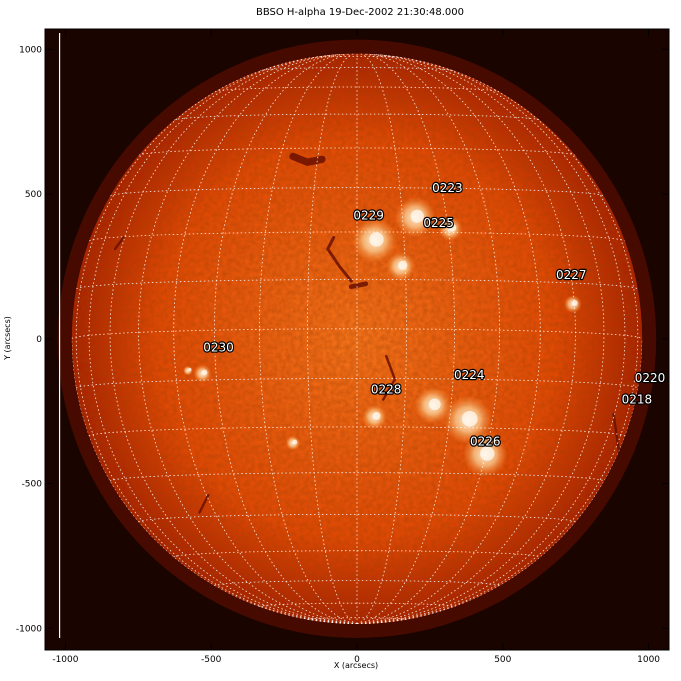 The image size is (681, 681). Describe the element at coordinates (33, 195) in the screenshot. I see `y-tick-label: 500` at that location.